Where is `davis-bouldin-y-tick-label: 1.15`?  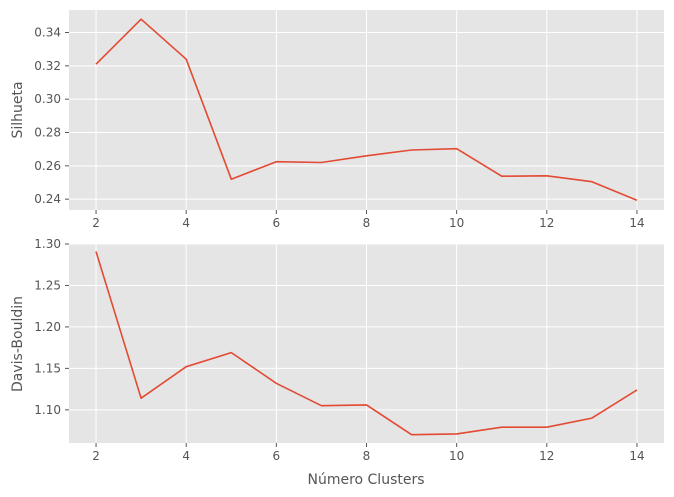
davis-bouldin-y-tick-label: 1.15 is located at coordinates (47, 368).